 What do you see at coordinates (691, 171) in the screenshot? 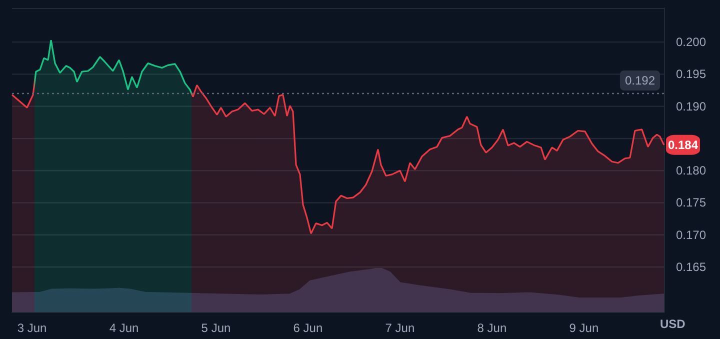
I see `y-tick-label: 0.180` at bounding box center [691, 171].